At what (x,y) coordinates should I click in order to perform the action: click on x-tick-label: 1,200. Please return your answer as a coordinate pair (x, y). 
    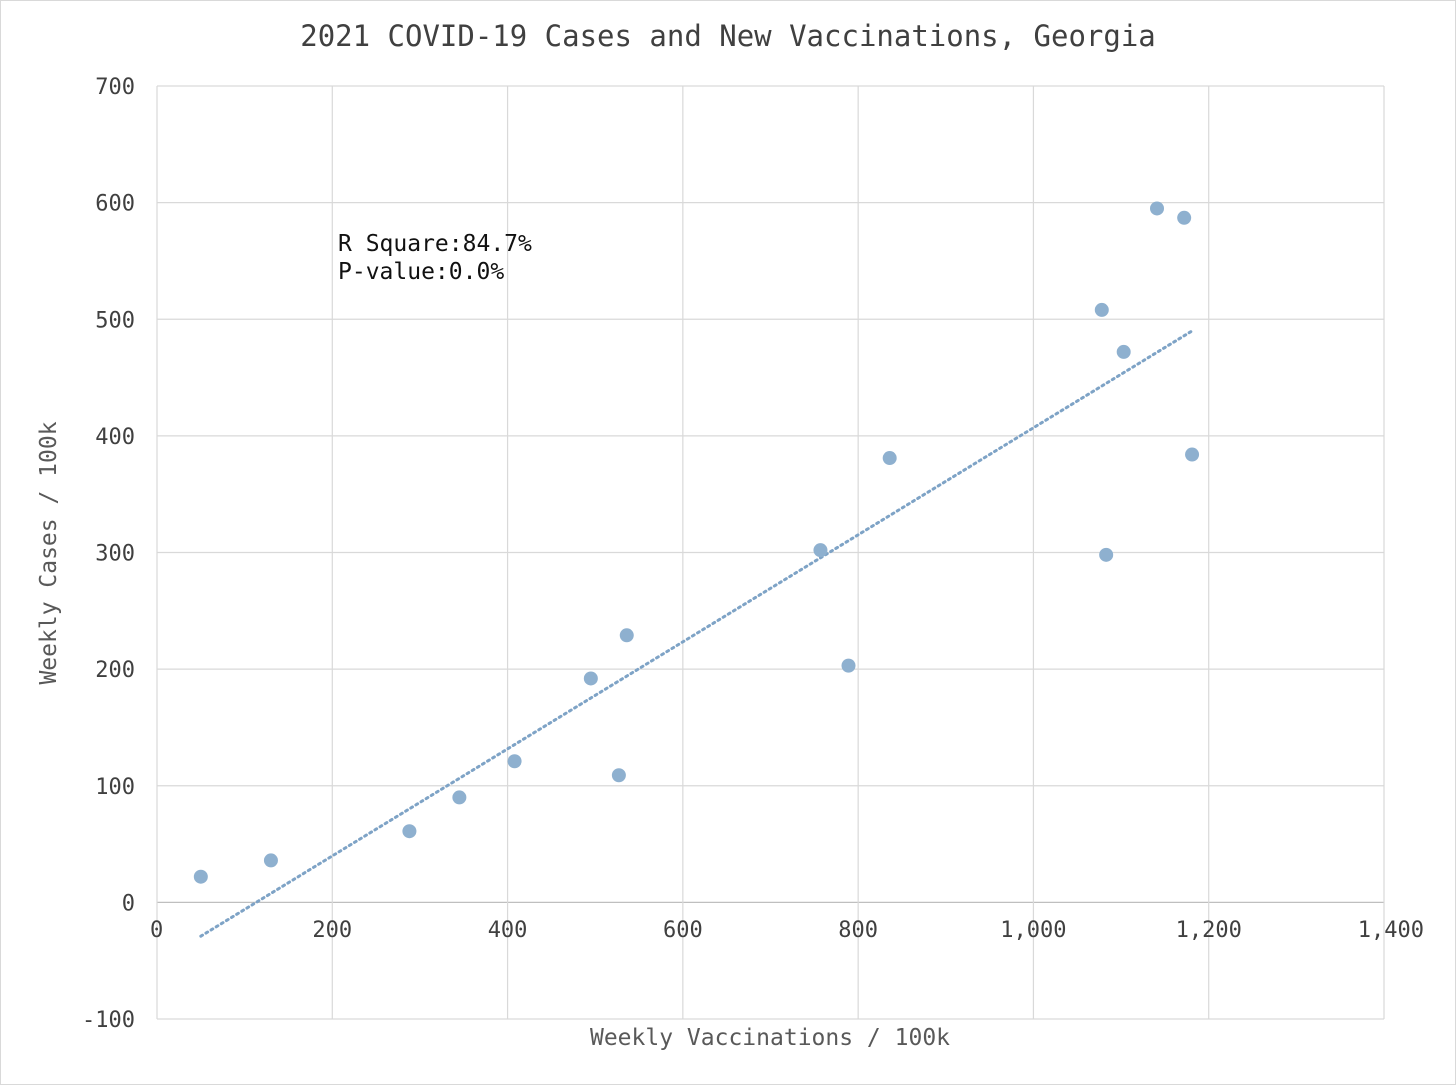
    Looking at the image, I should click on (1209, 930).